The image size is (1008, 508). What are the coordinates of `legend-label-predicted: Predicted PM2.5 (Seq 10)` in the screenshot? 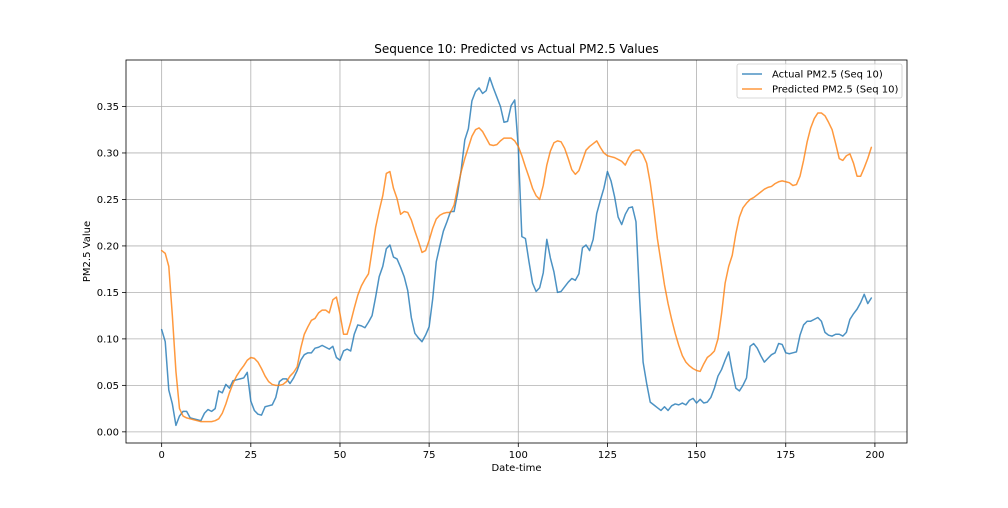 It's located at (835, 90).